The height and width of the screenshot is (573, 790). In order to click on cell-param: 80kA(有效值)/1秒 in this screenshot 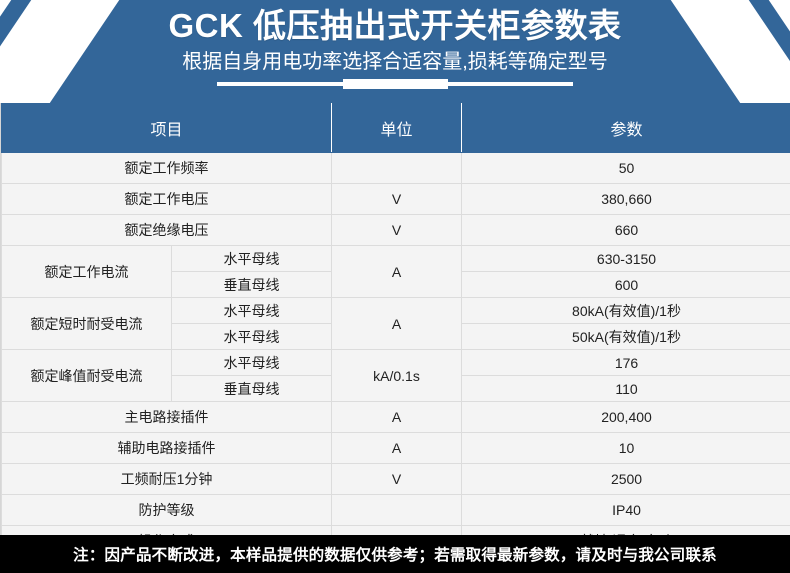, I will do `click(625, 310)`.